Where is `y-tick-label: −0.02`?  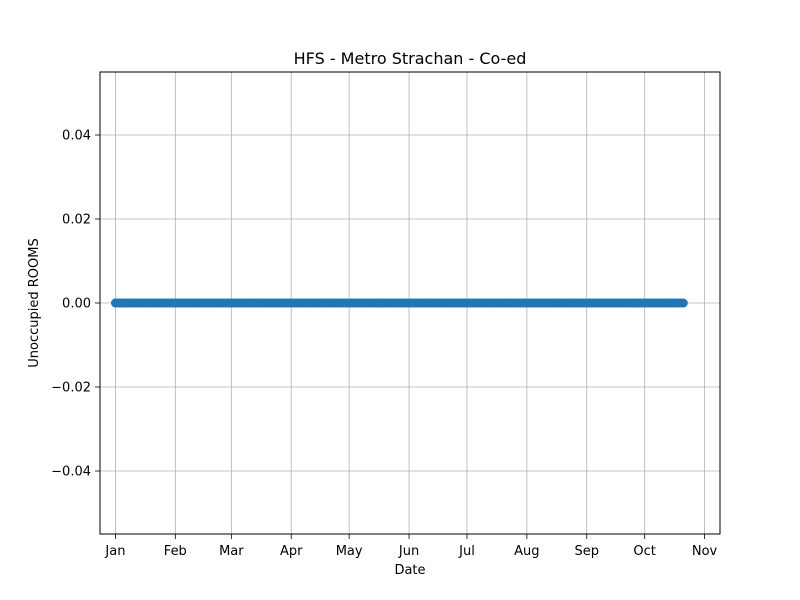 y-tick-label: −0.02 is located at coordinates (71, 388).